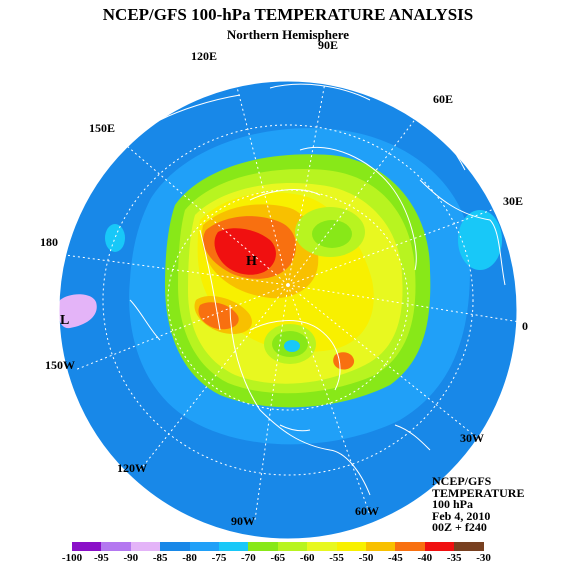  What do you see at coordinates (160, 558) in the screenshot?
I see `legend-tick-label: -85` at bounding box center [160, 558].